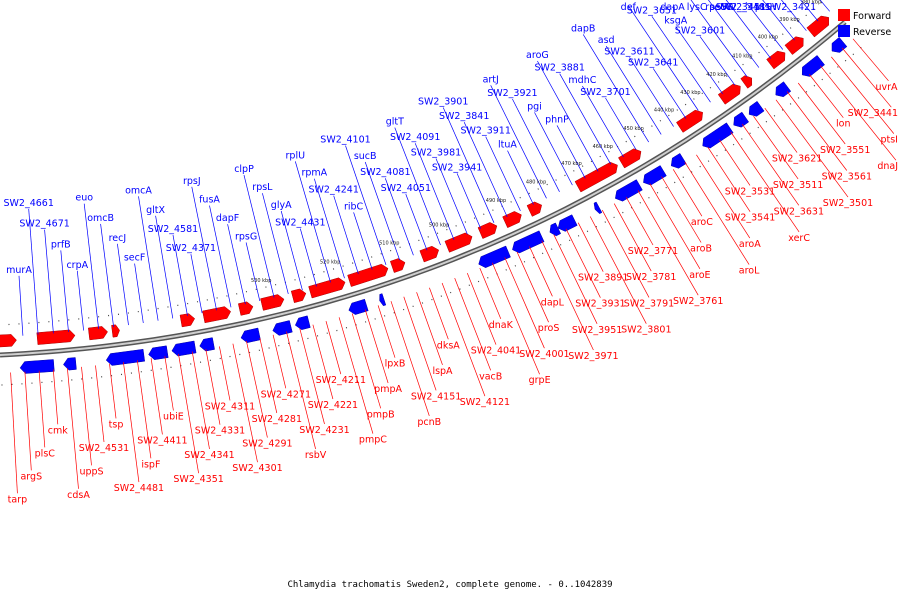 The width and height of the screenshot is (900, 600). I want to click on gene-label: SW2_3801, so click(646, 330).